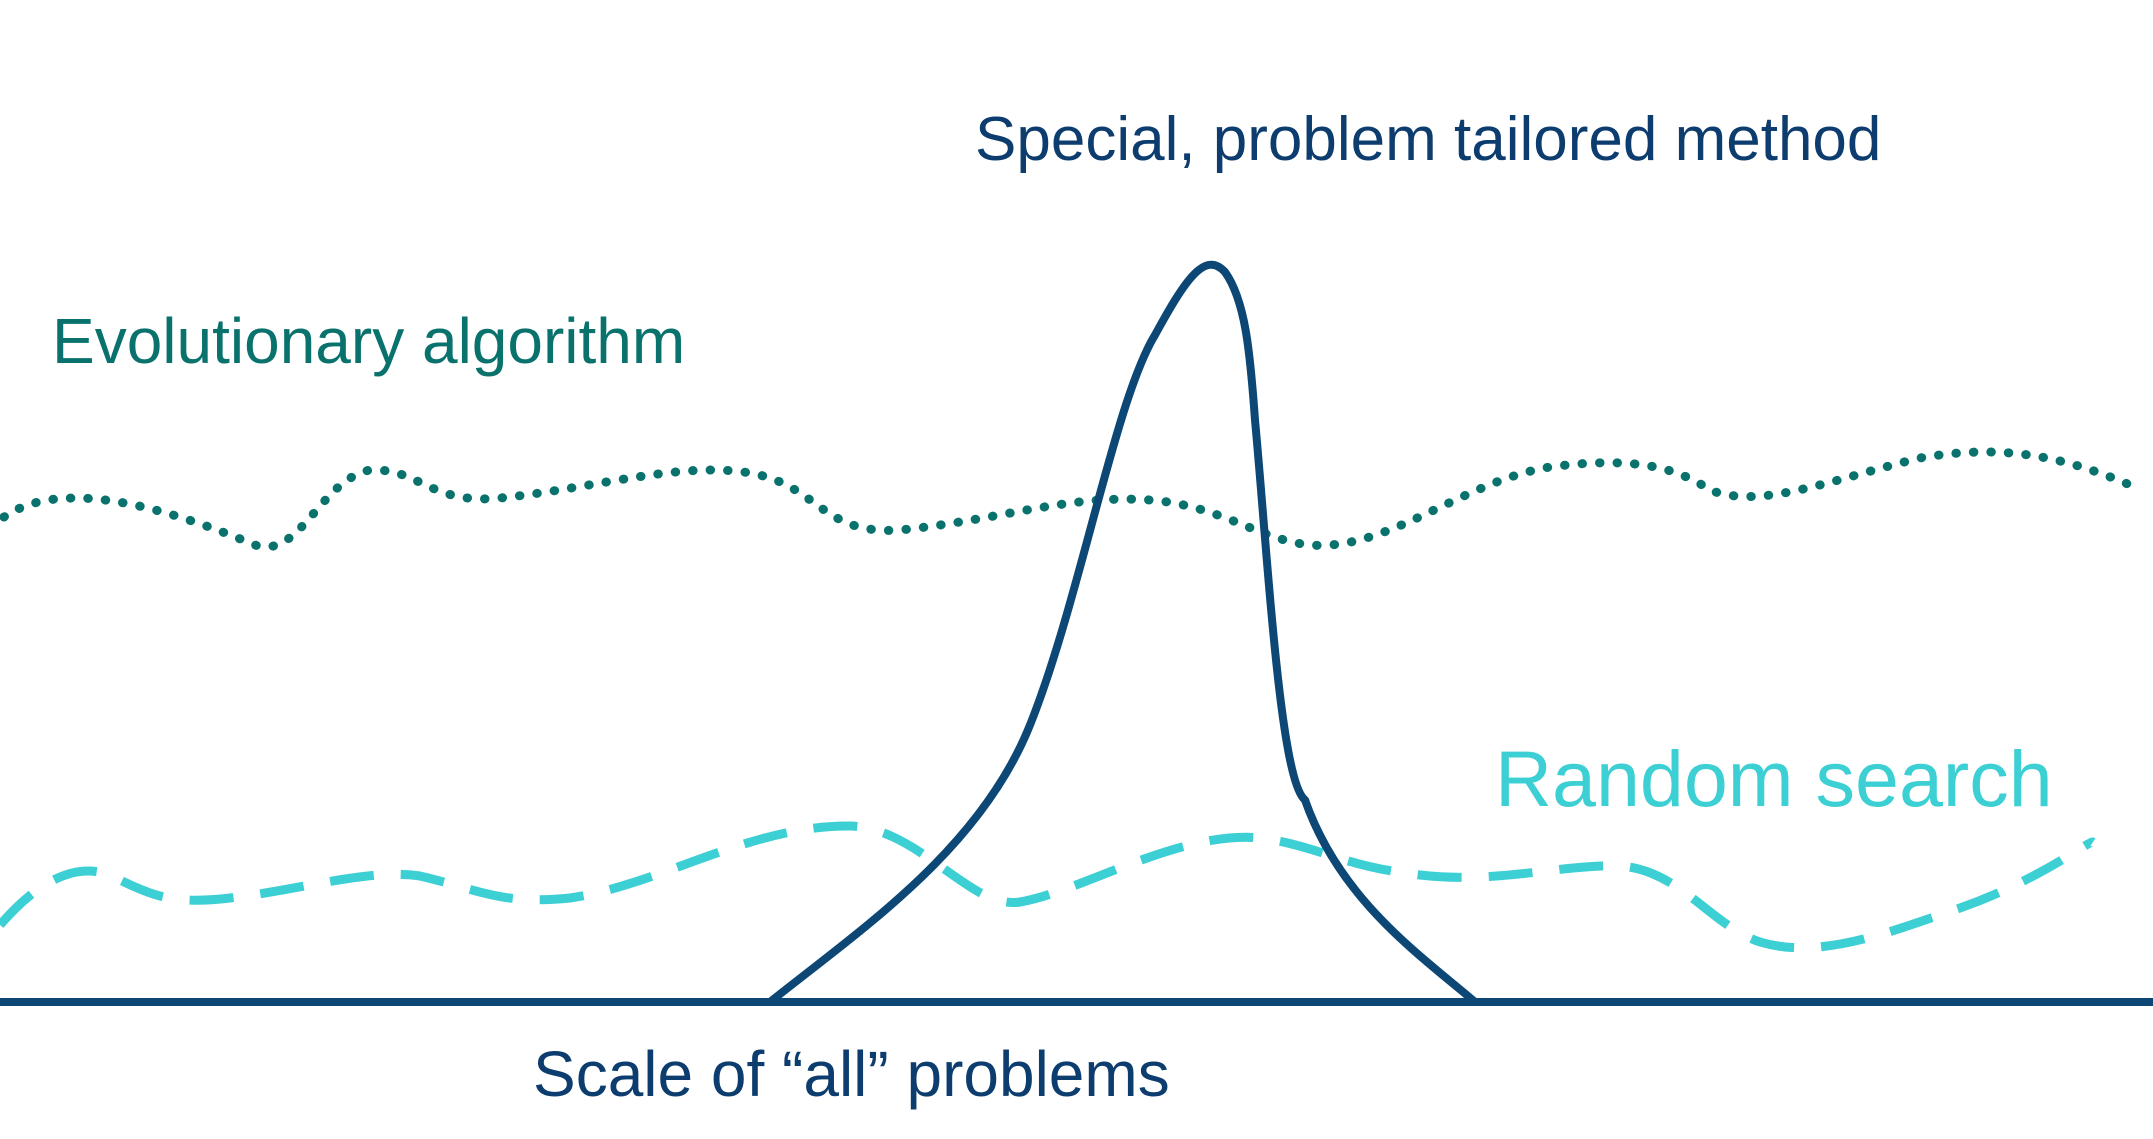 This screenshot has height=1139, width=2153. I want to click on random-search-curve, so click(1049, 887).